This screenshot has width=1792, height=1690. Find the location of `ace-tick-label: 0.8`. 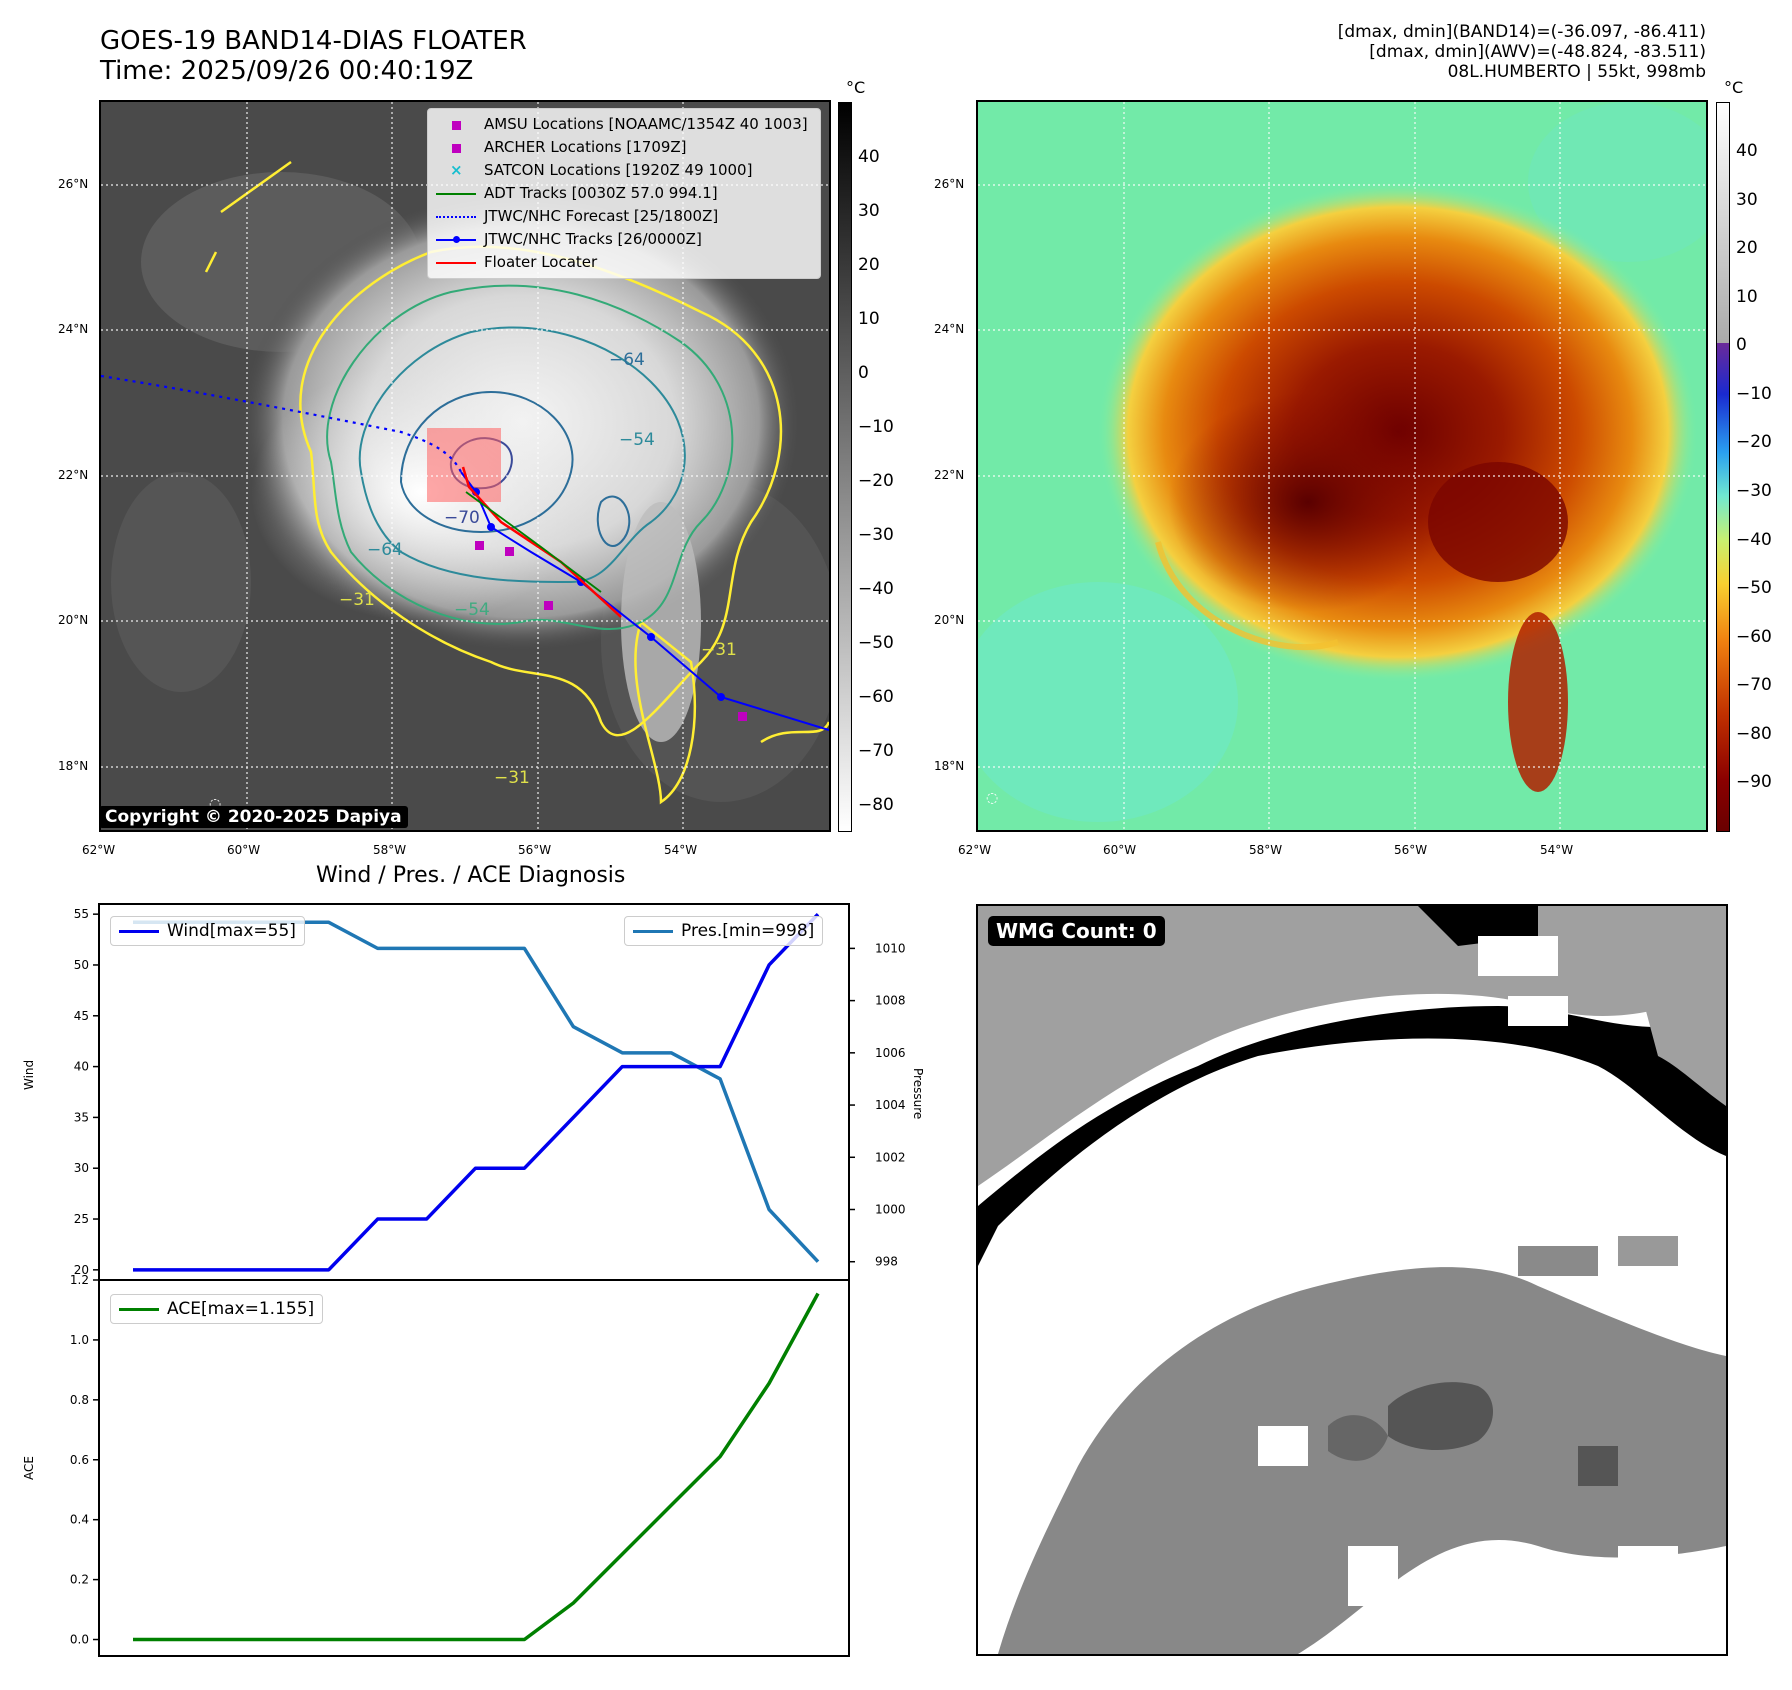

ace-tick-label: 0.8 is located at coordinates (79, 1400).